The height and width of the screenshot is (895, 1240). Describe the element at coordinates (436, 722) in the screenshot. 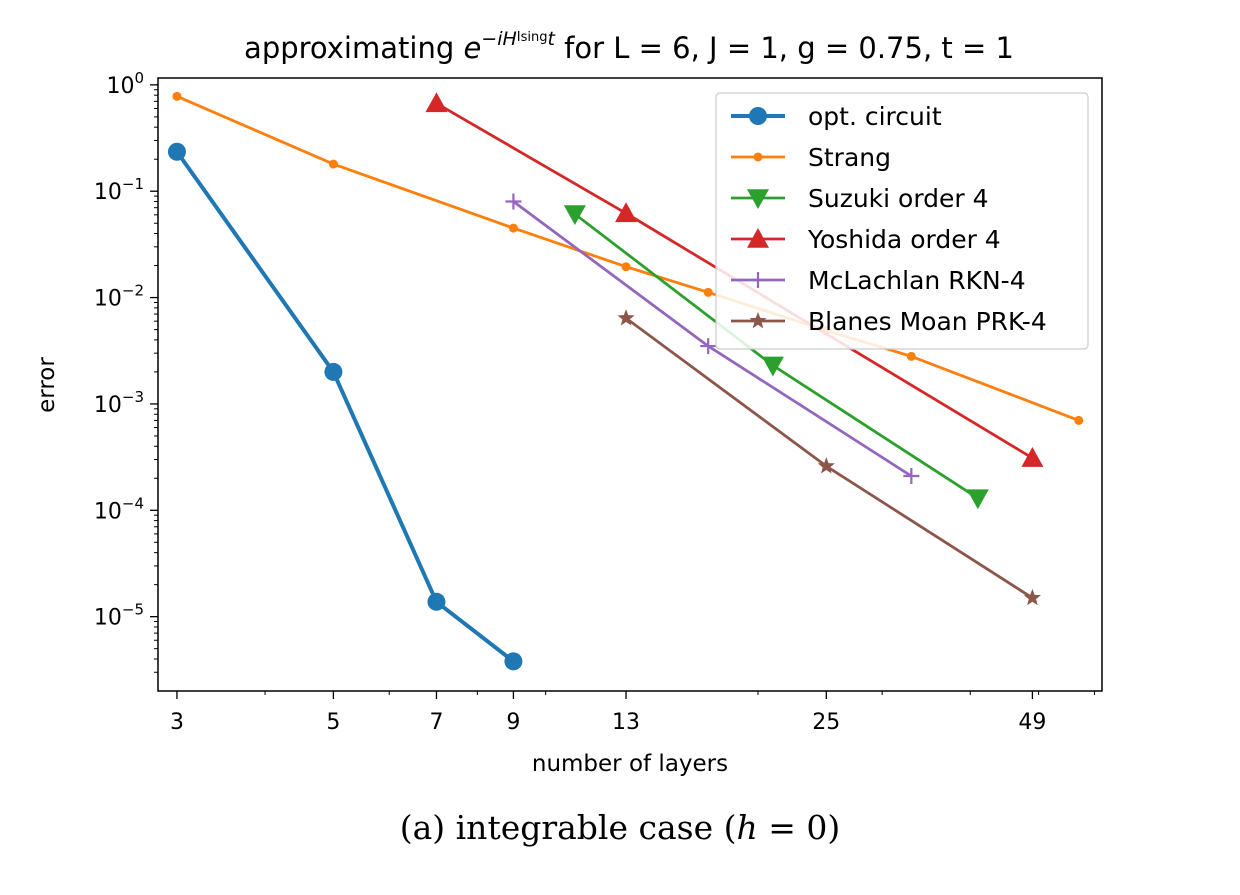

I see `x-tick-label: 7` at that location.